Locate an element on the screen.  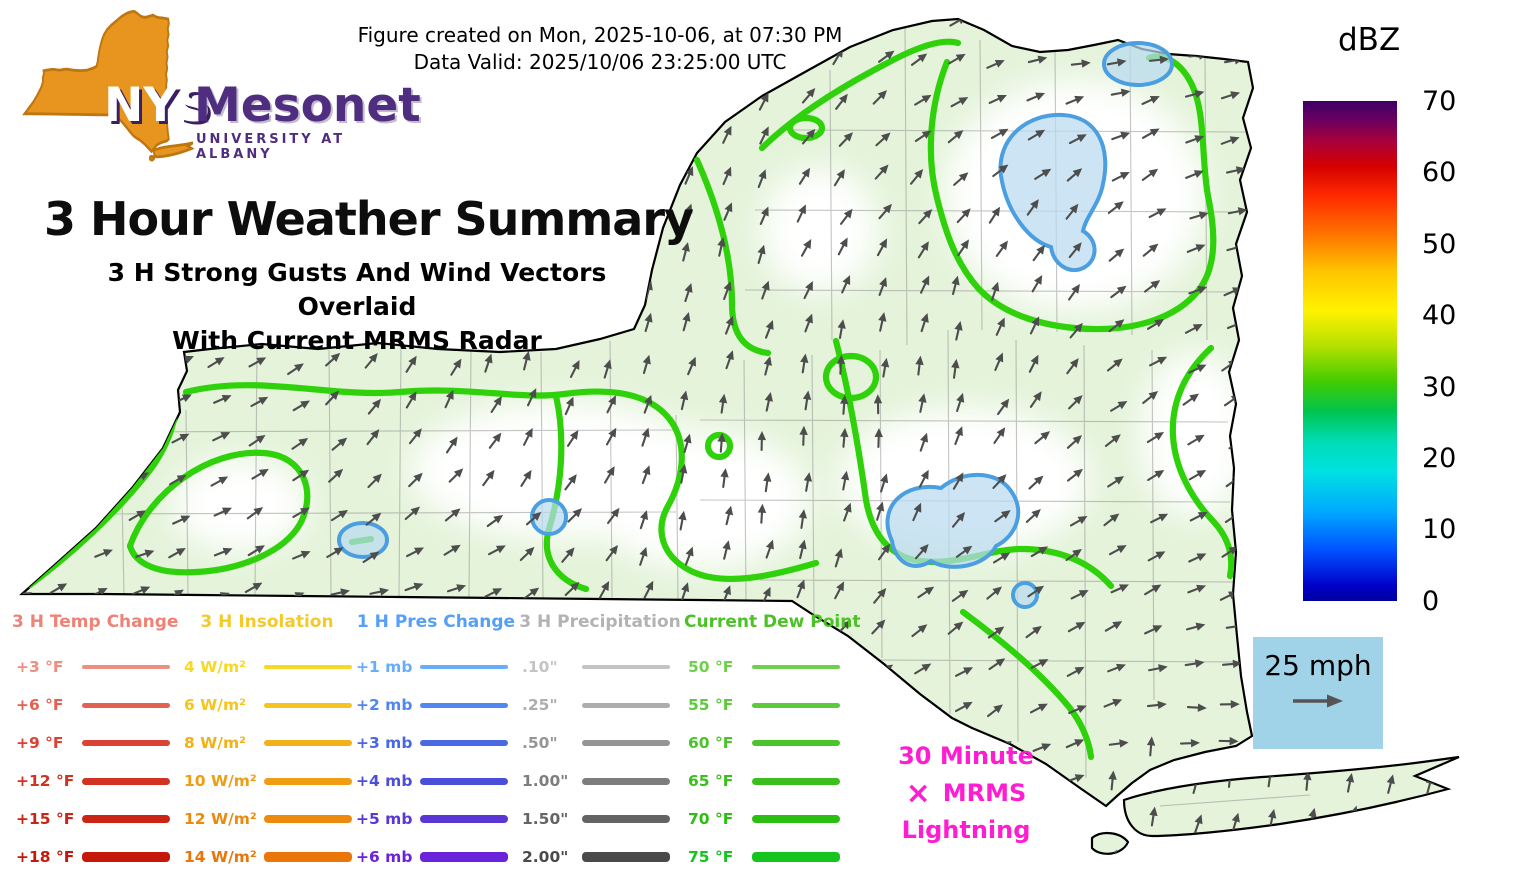
legend-row: 55 °F is located at coordinates (768, 705).